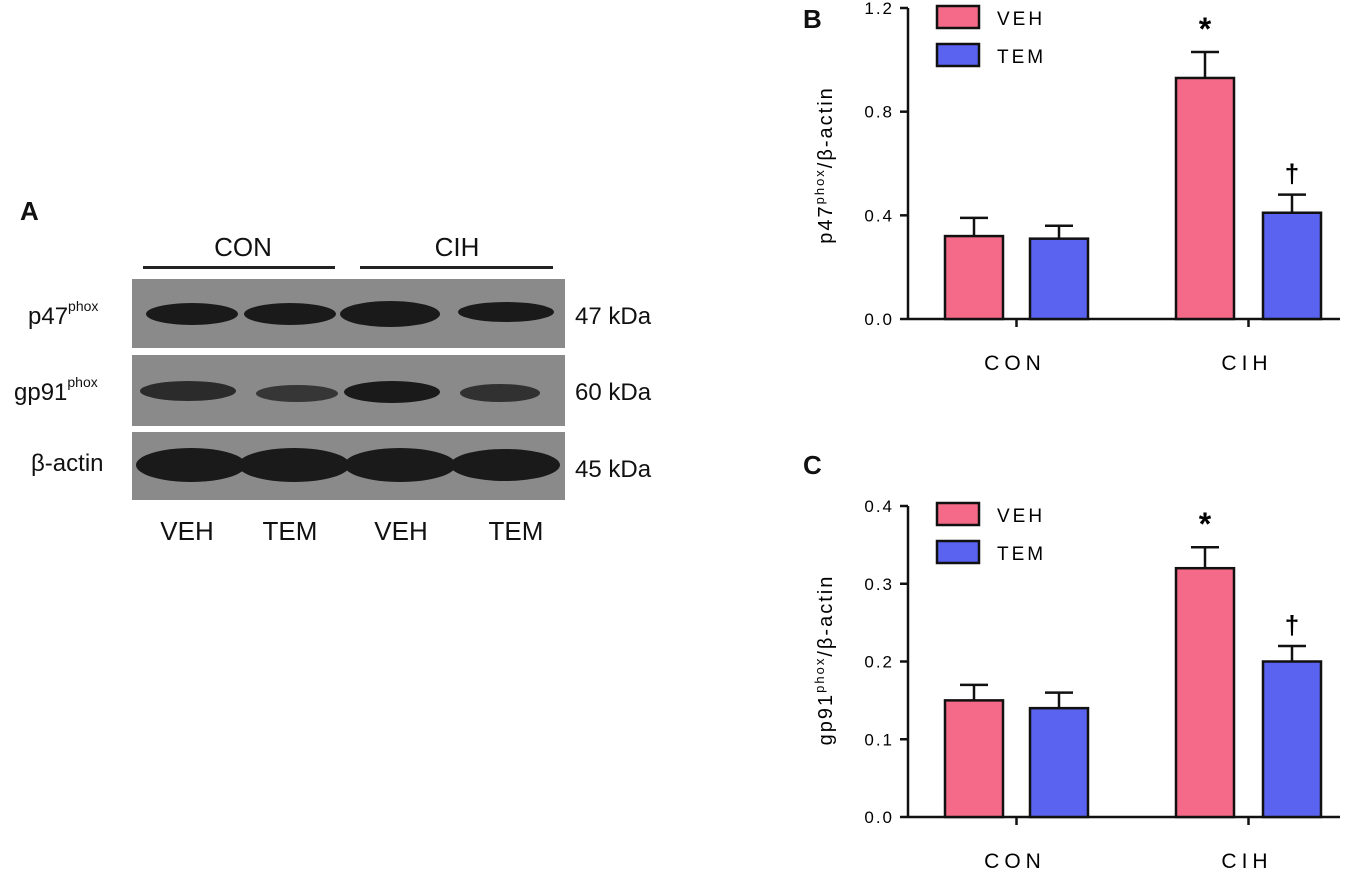 The width and height of the screenshot is (1355, 873). I want to click on group-line-cih, so click(456, 267).